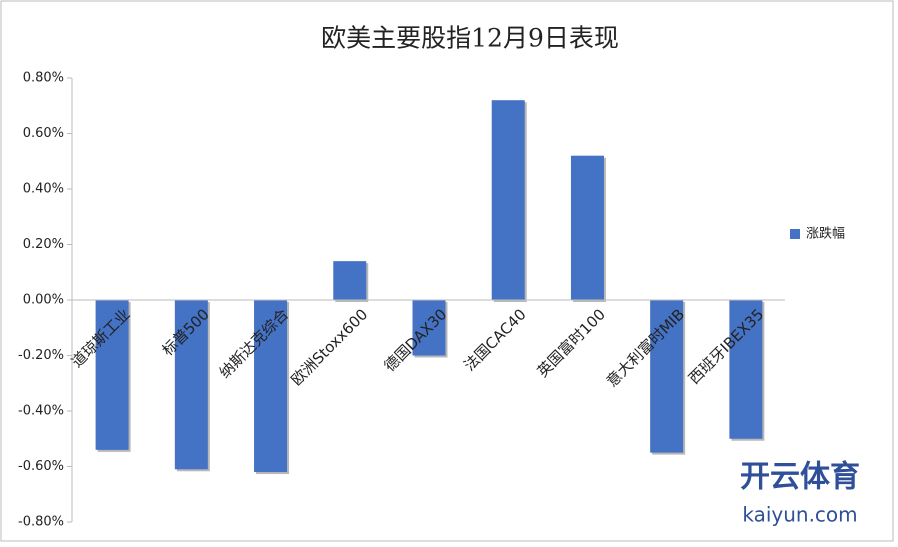 The height and width of the screenshot is (547, 898). Describe the element at coordinates (43, 189) in the screenshot. I see `y-tick-label: 0.40%` at that location.